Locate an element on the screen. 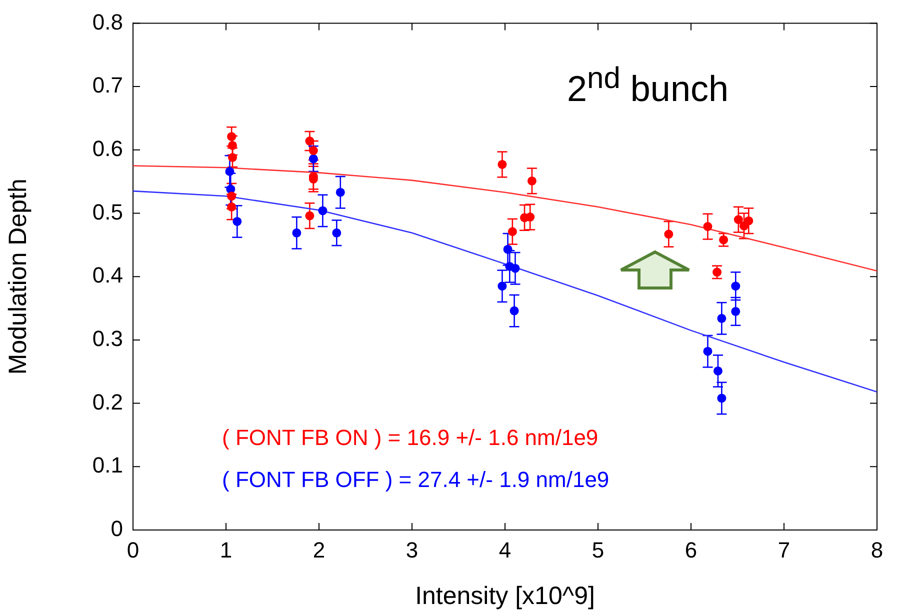  y-tick-label: 0.8 is located at coordinates (107, 21).